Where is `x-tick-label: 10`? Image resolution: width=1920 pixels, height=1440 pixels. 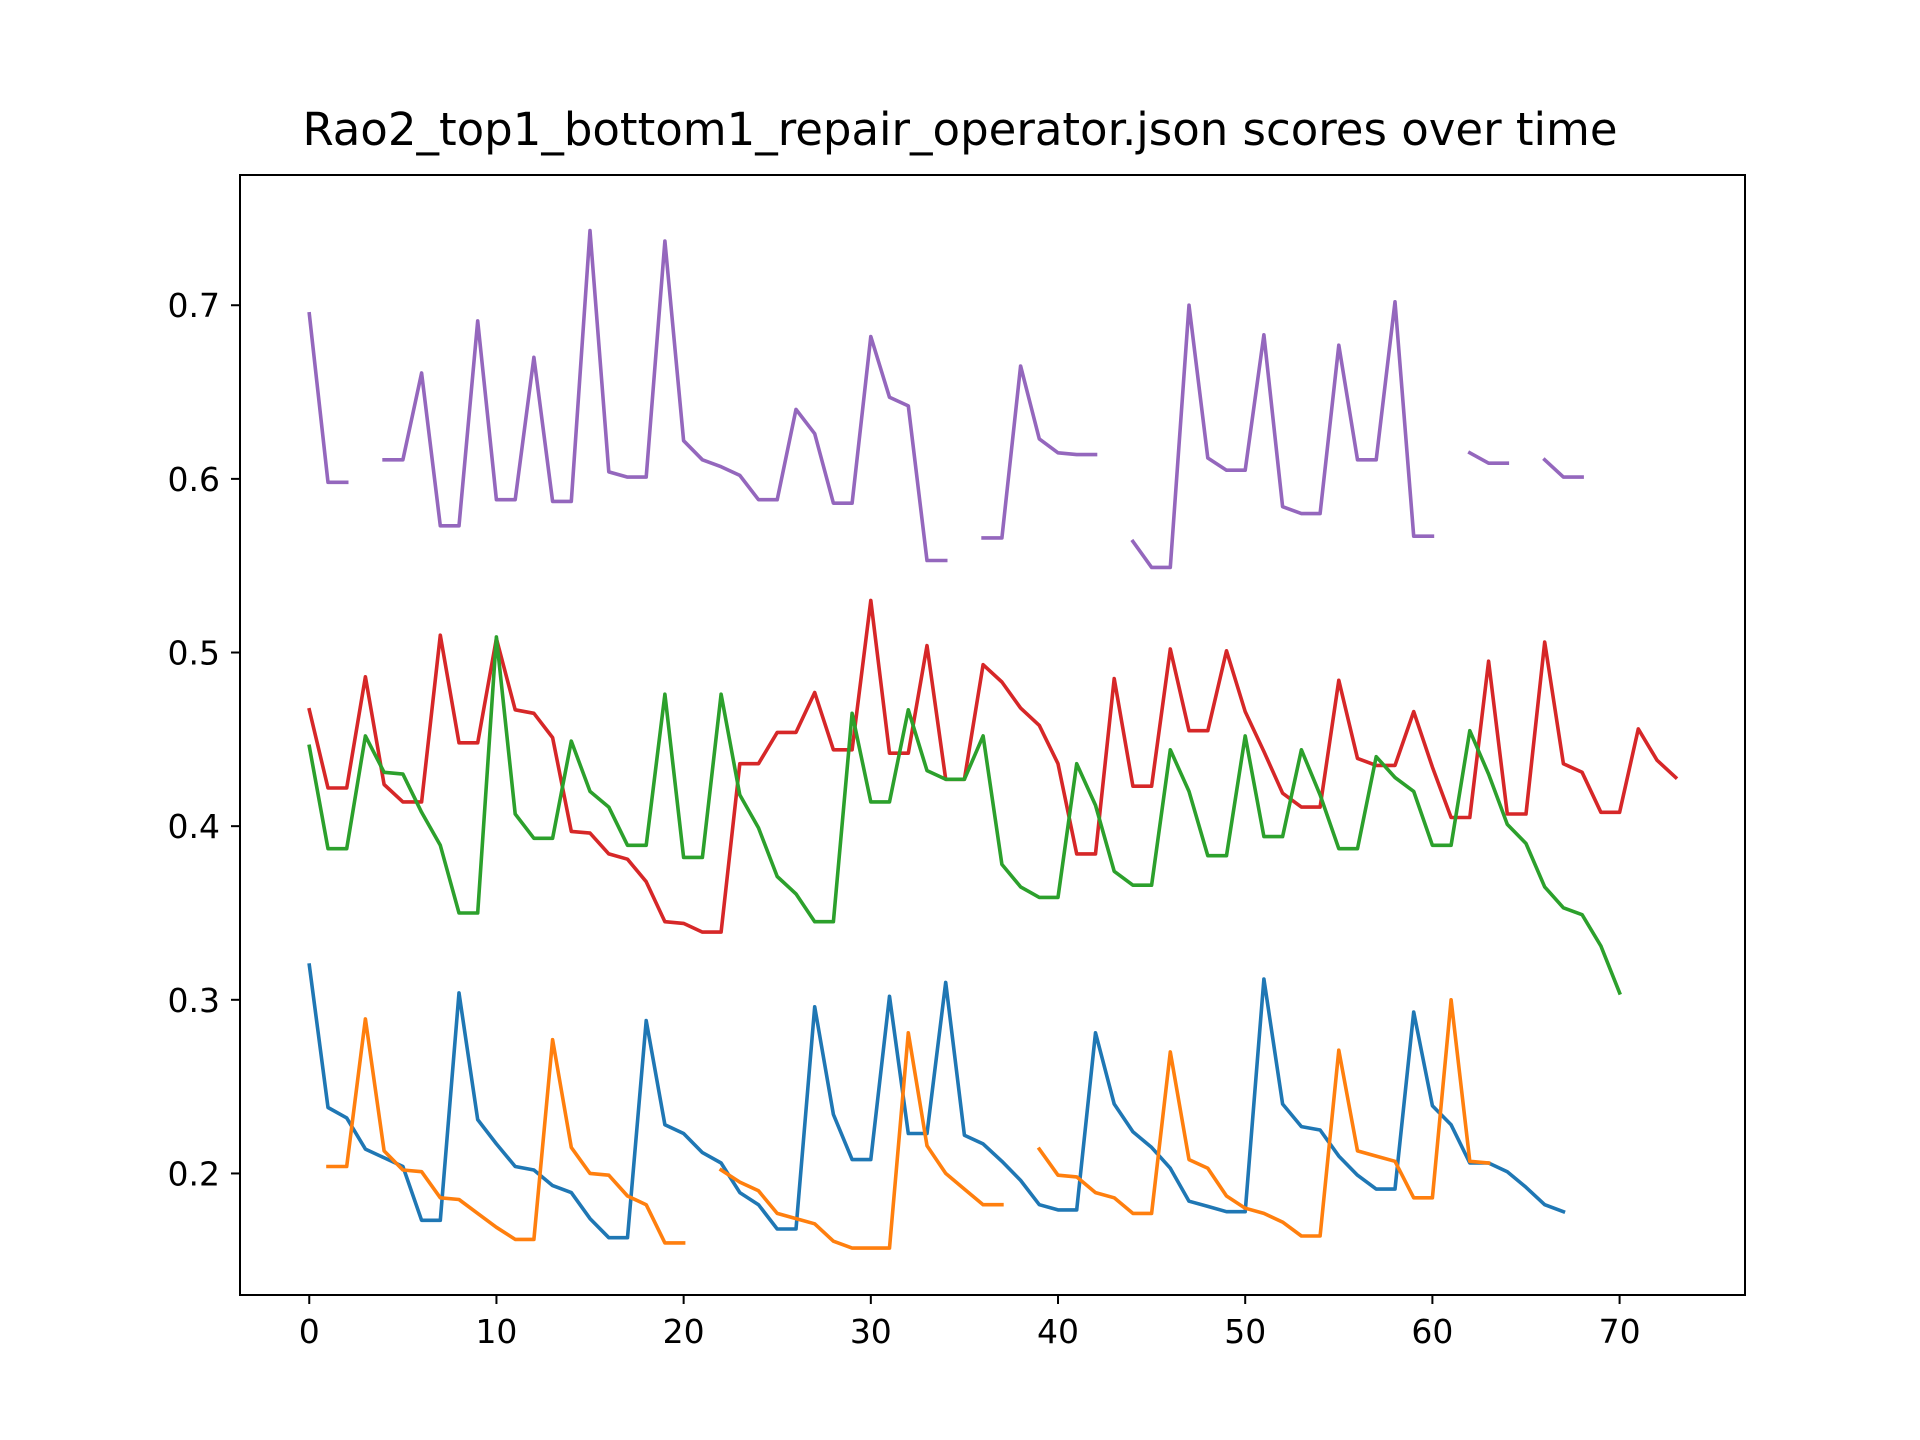
x-tick-label: 10 is located at coordinates (496, 1331).